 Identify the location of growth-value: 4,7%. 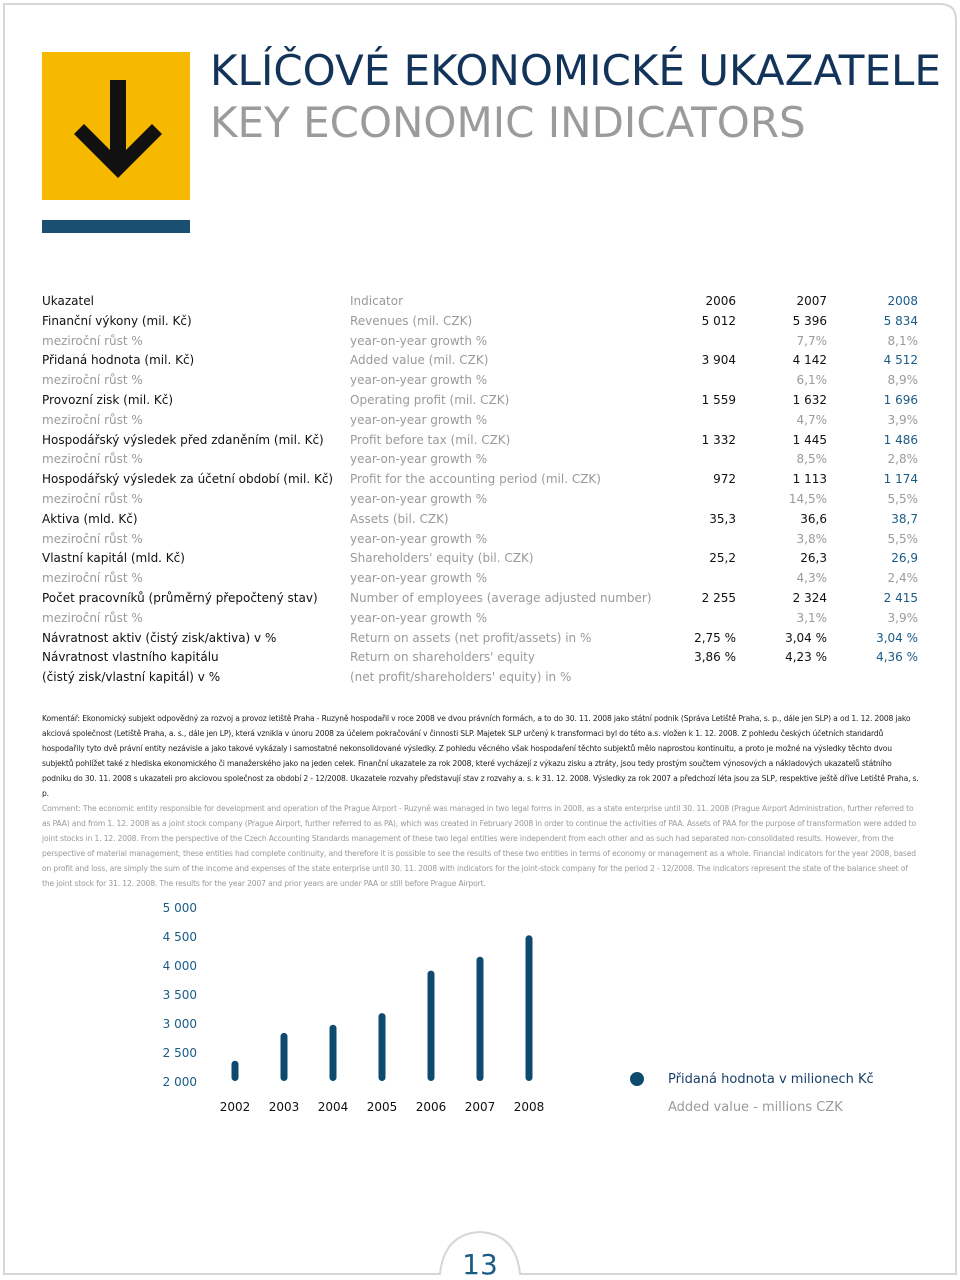
(812, 419).